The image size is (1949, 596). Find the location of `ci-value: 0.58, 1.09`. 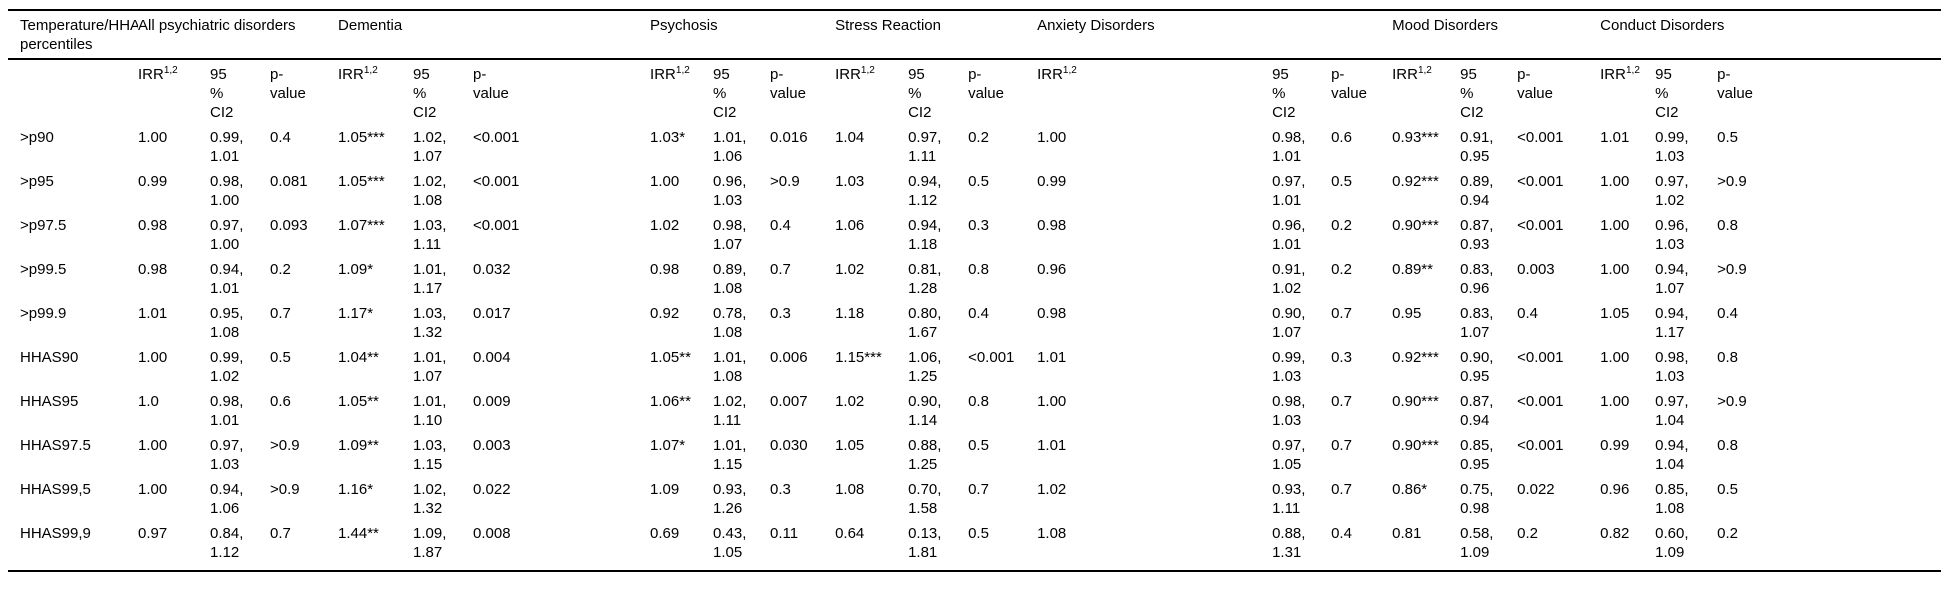

ci-value: 0.58, 1.09 is located at coordinates (1489, 546).